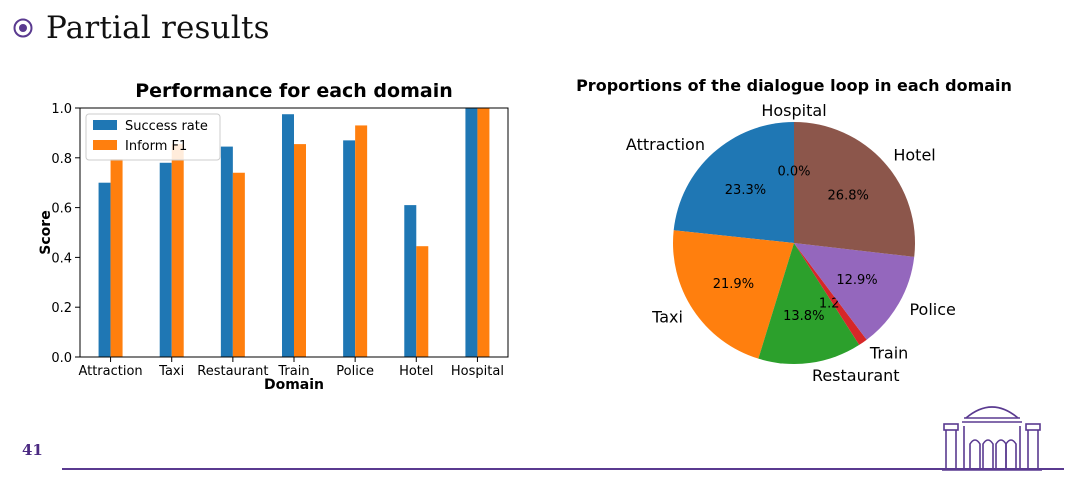 The image size is (1080, 483). What do you see at coordinates (294, 91) in the screenshot?
I see `bar-chart-title: Performance for each domain` at bounding box center [294, 91].